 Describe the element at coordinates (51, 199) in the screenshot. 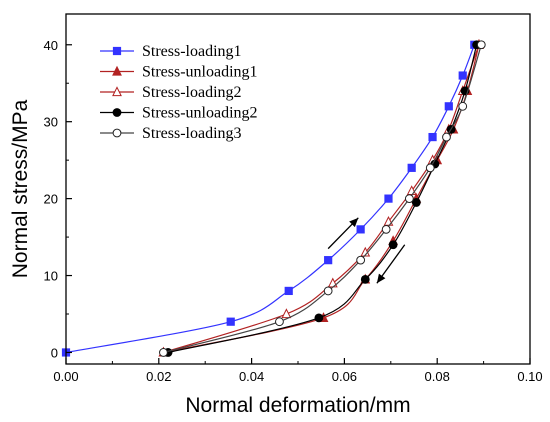

I see `y-tick-label: 20` at that location.